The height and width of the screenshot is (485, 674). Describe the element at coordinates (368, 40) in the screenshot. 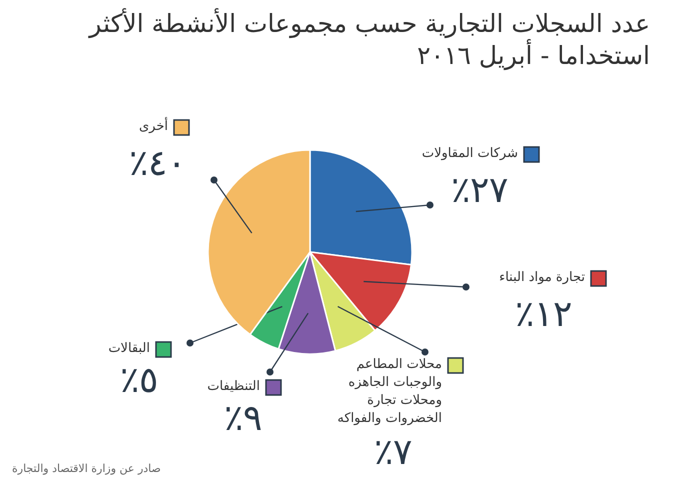

I see `chart-title: عدد السجلات التجارية حسب مجموعات الأنشطة الأكثر استخداما - أبريل ٢٠١٦` at that location.